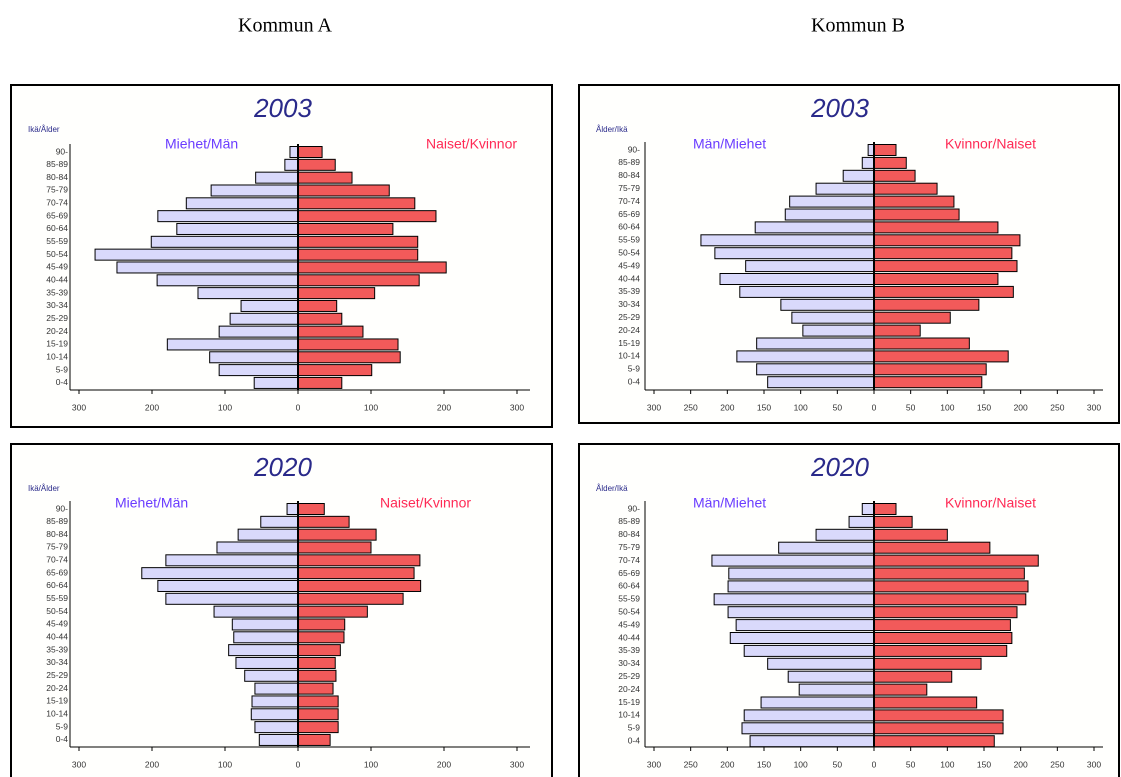  Describe the element at coordinates (285, 26) in the screenshot. I see `column-header: Kommun A` at that location.